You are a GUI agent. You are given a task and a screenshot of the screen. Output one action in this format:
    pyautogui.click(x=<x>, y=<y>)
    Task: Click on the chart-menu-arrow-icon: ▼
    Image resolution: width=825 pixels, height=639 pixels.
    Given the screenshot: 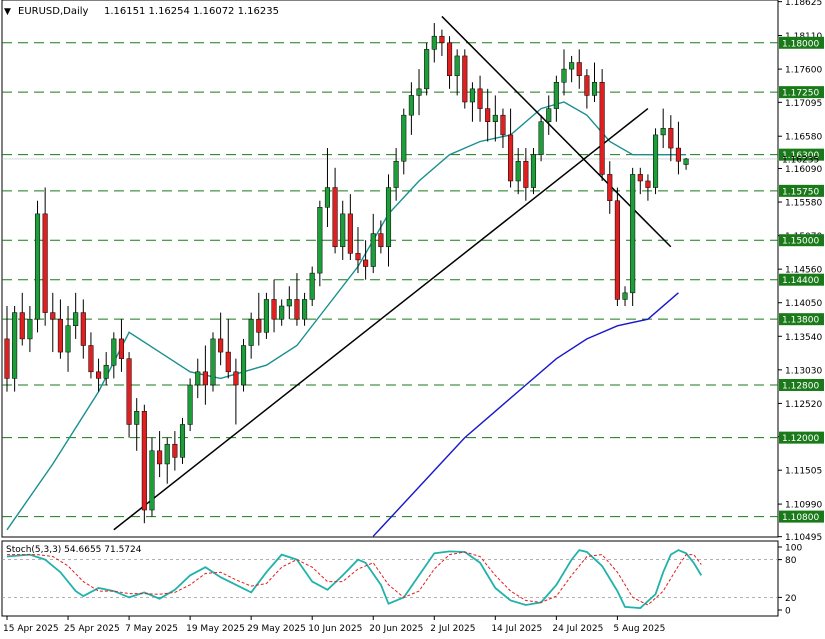 What is the action you would take?
    pyautogui.click(x=7, y=12)
    